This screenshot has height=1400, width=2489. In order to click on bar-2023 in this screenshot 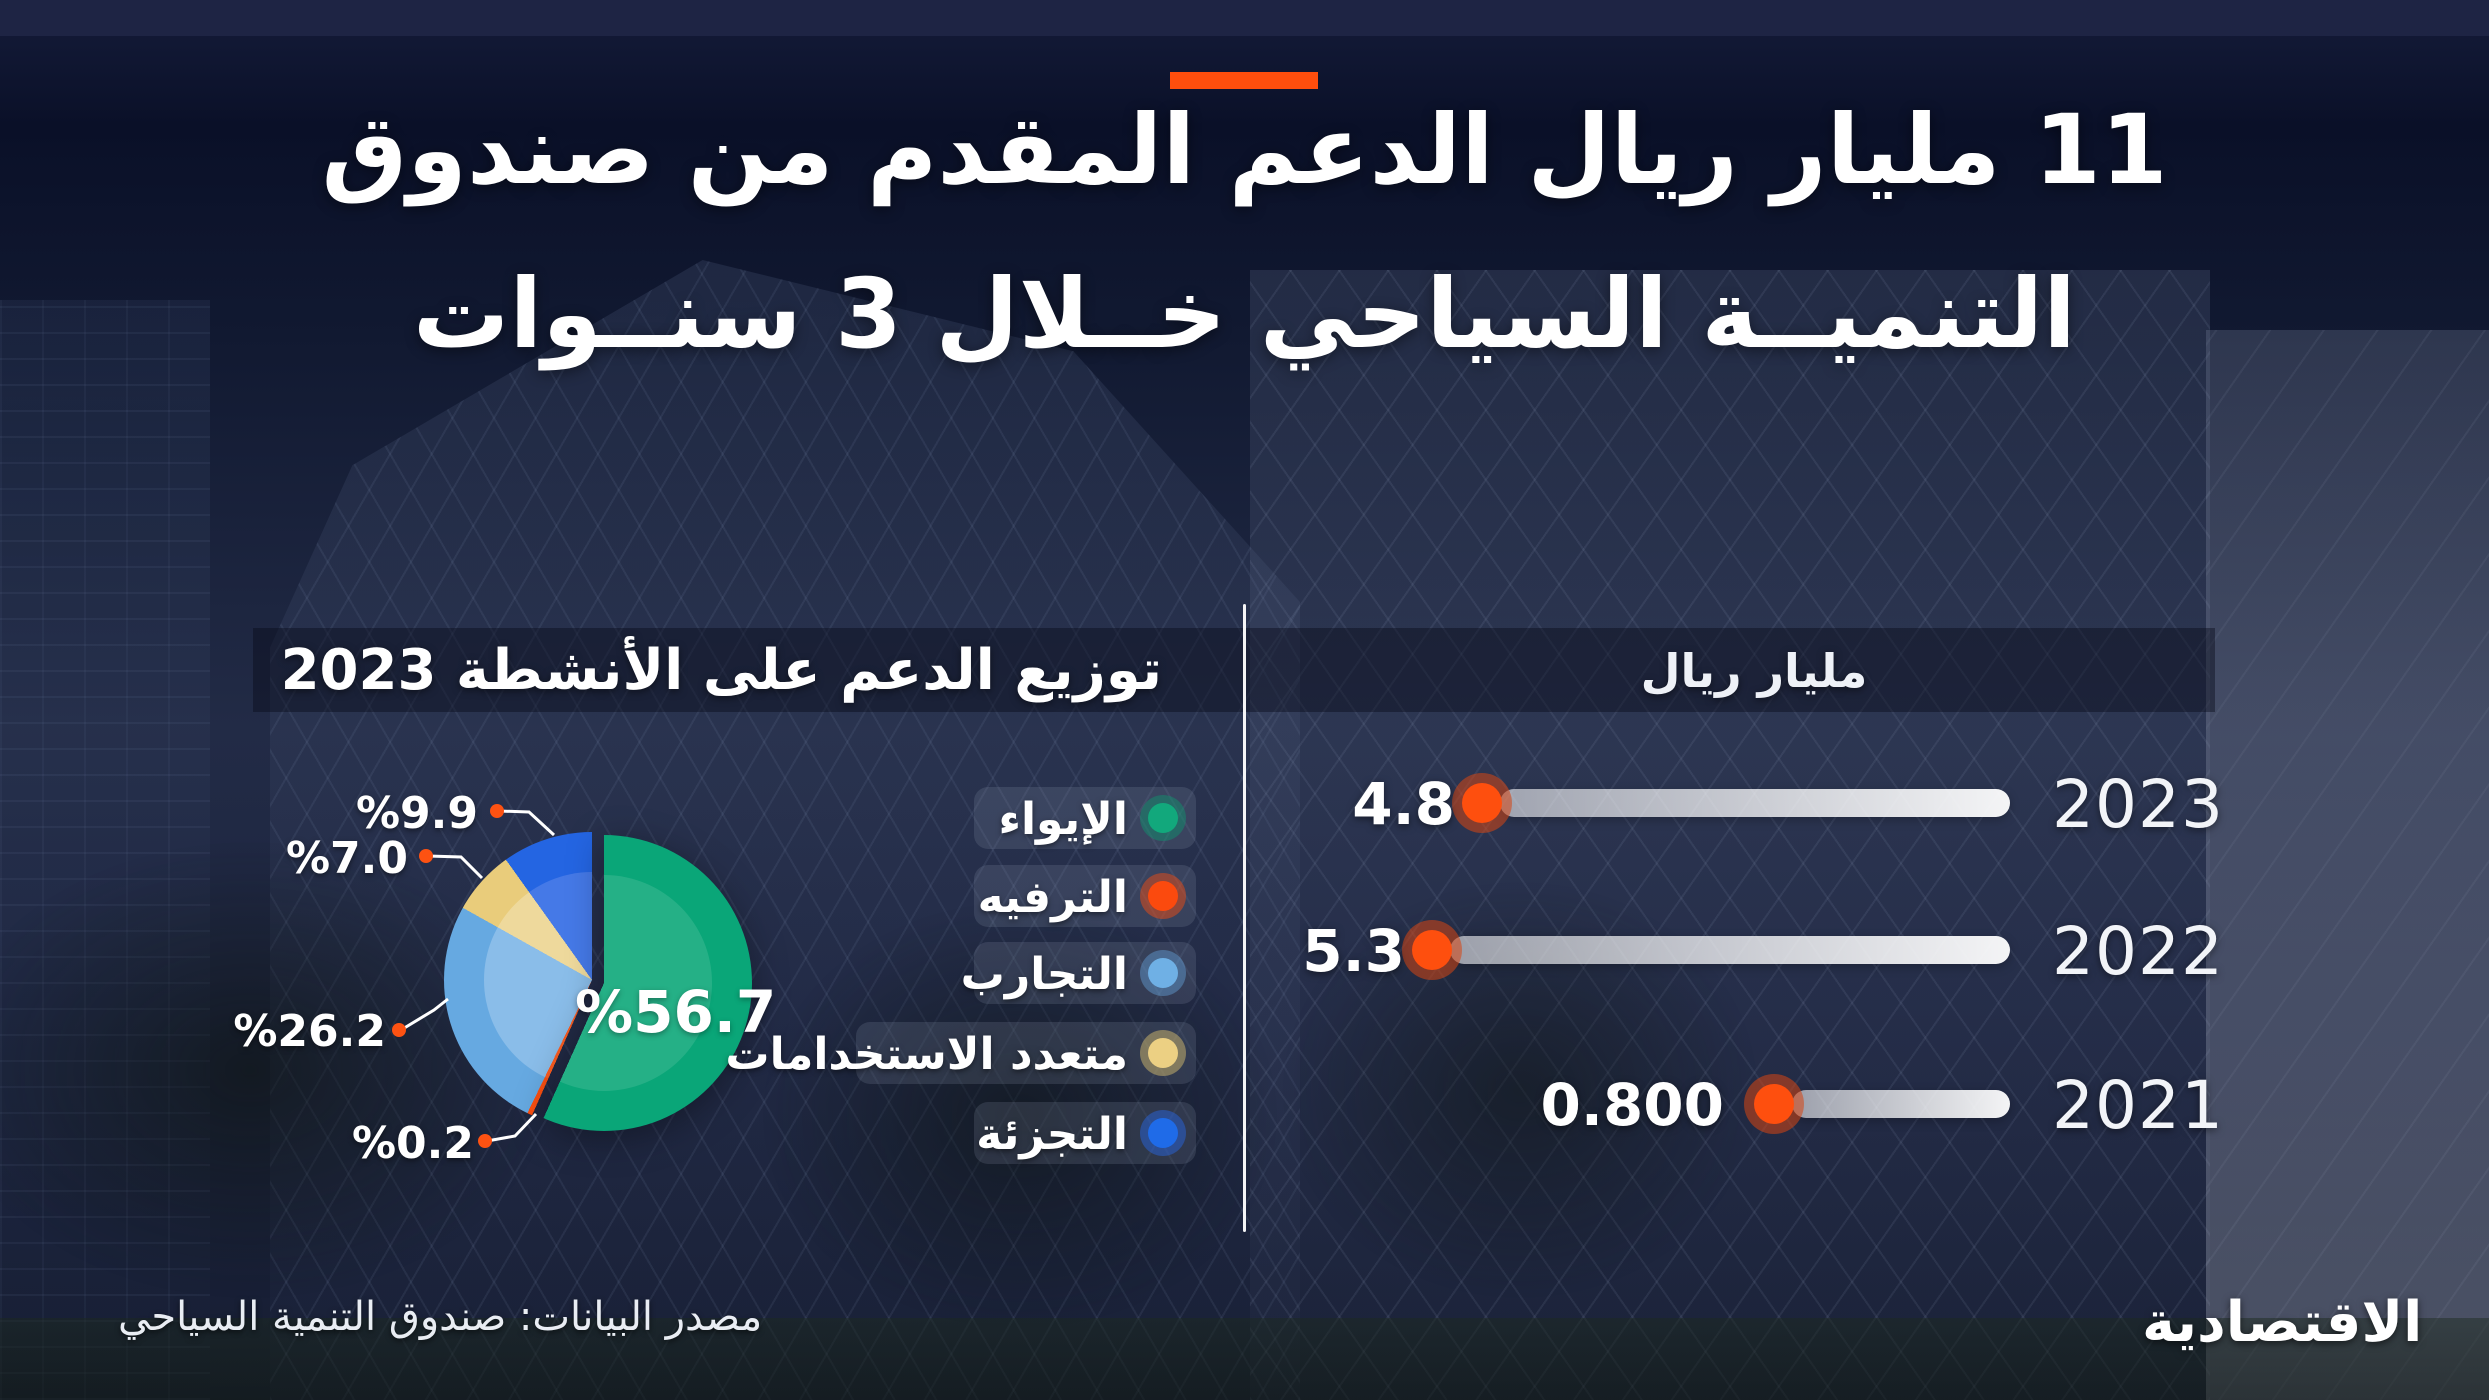, I will do `click(1755, 803)`.